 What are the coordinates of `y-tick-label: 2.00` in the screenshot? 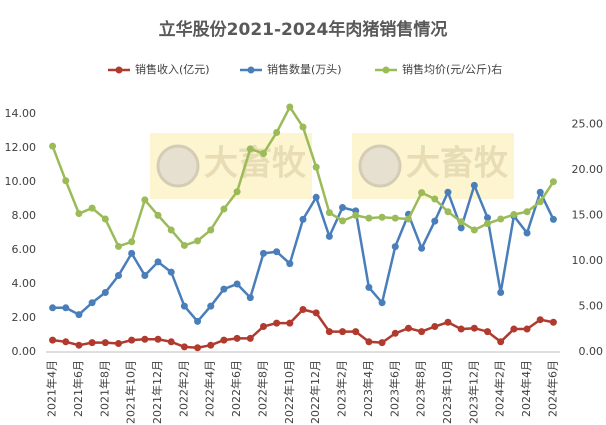 It's located at (24, 317).